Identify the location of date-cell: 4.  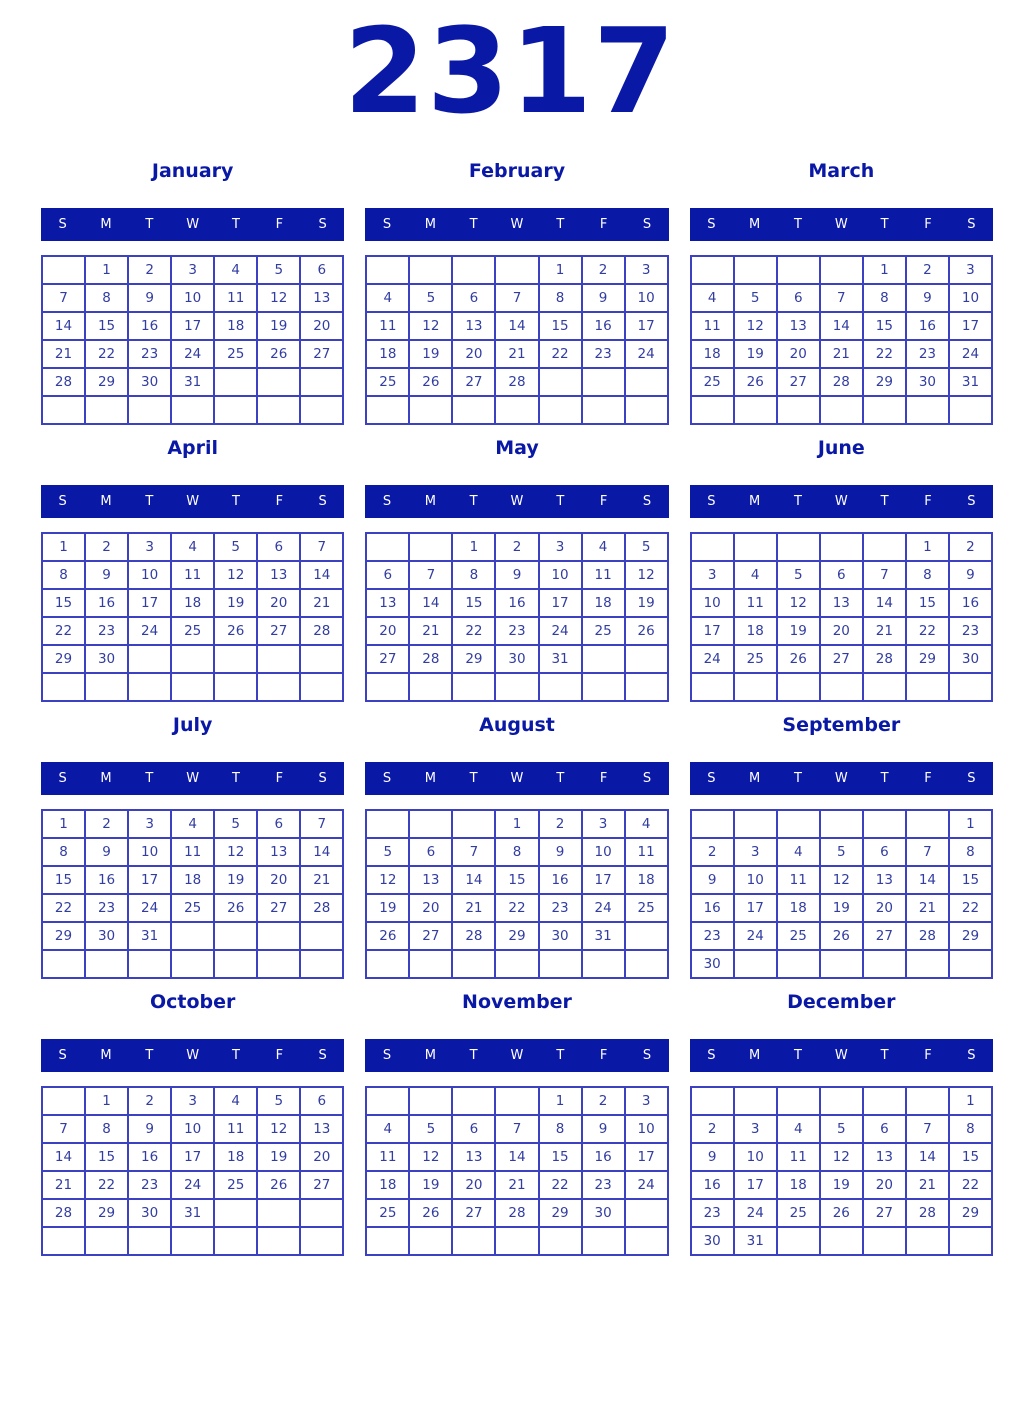
(713, 299).